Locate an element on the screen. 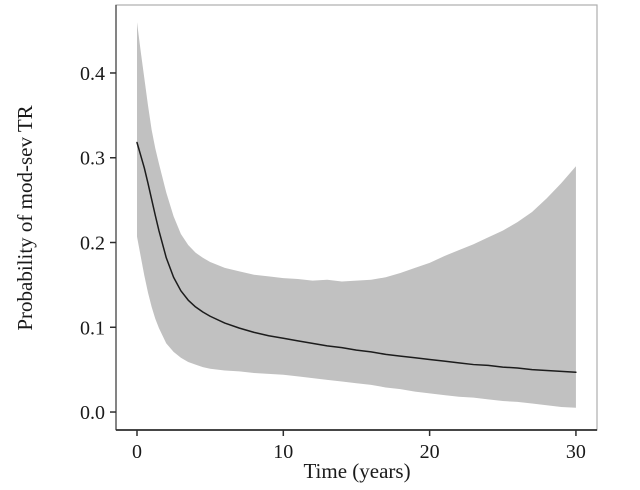  x-axis-ticks is located at coordinates (356, 433).